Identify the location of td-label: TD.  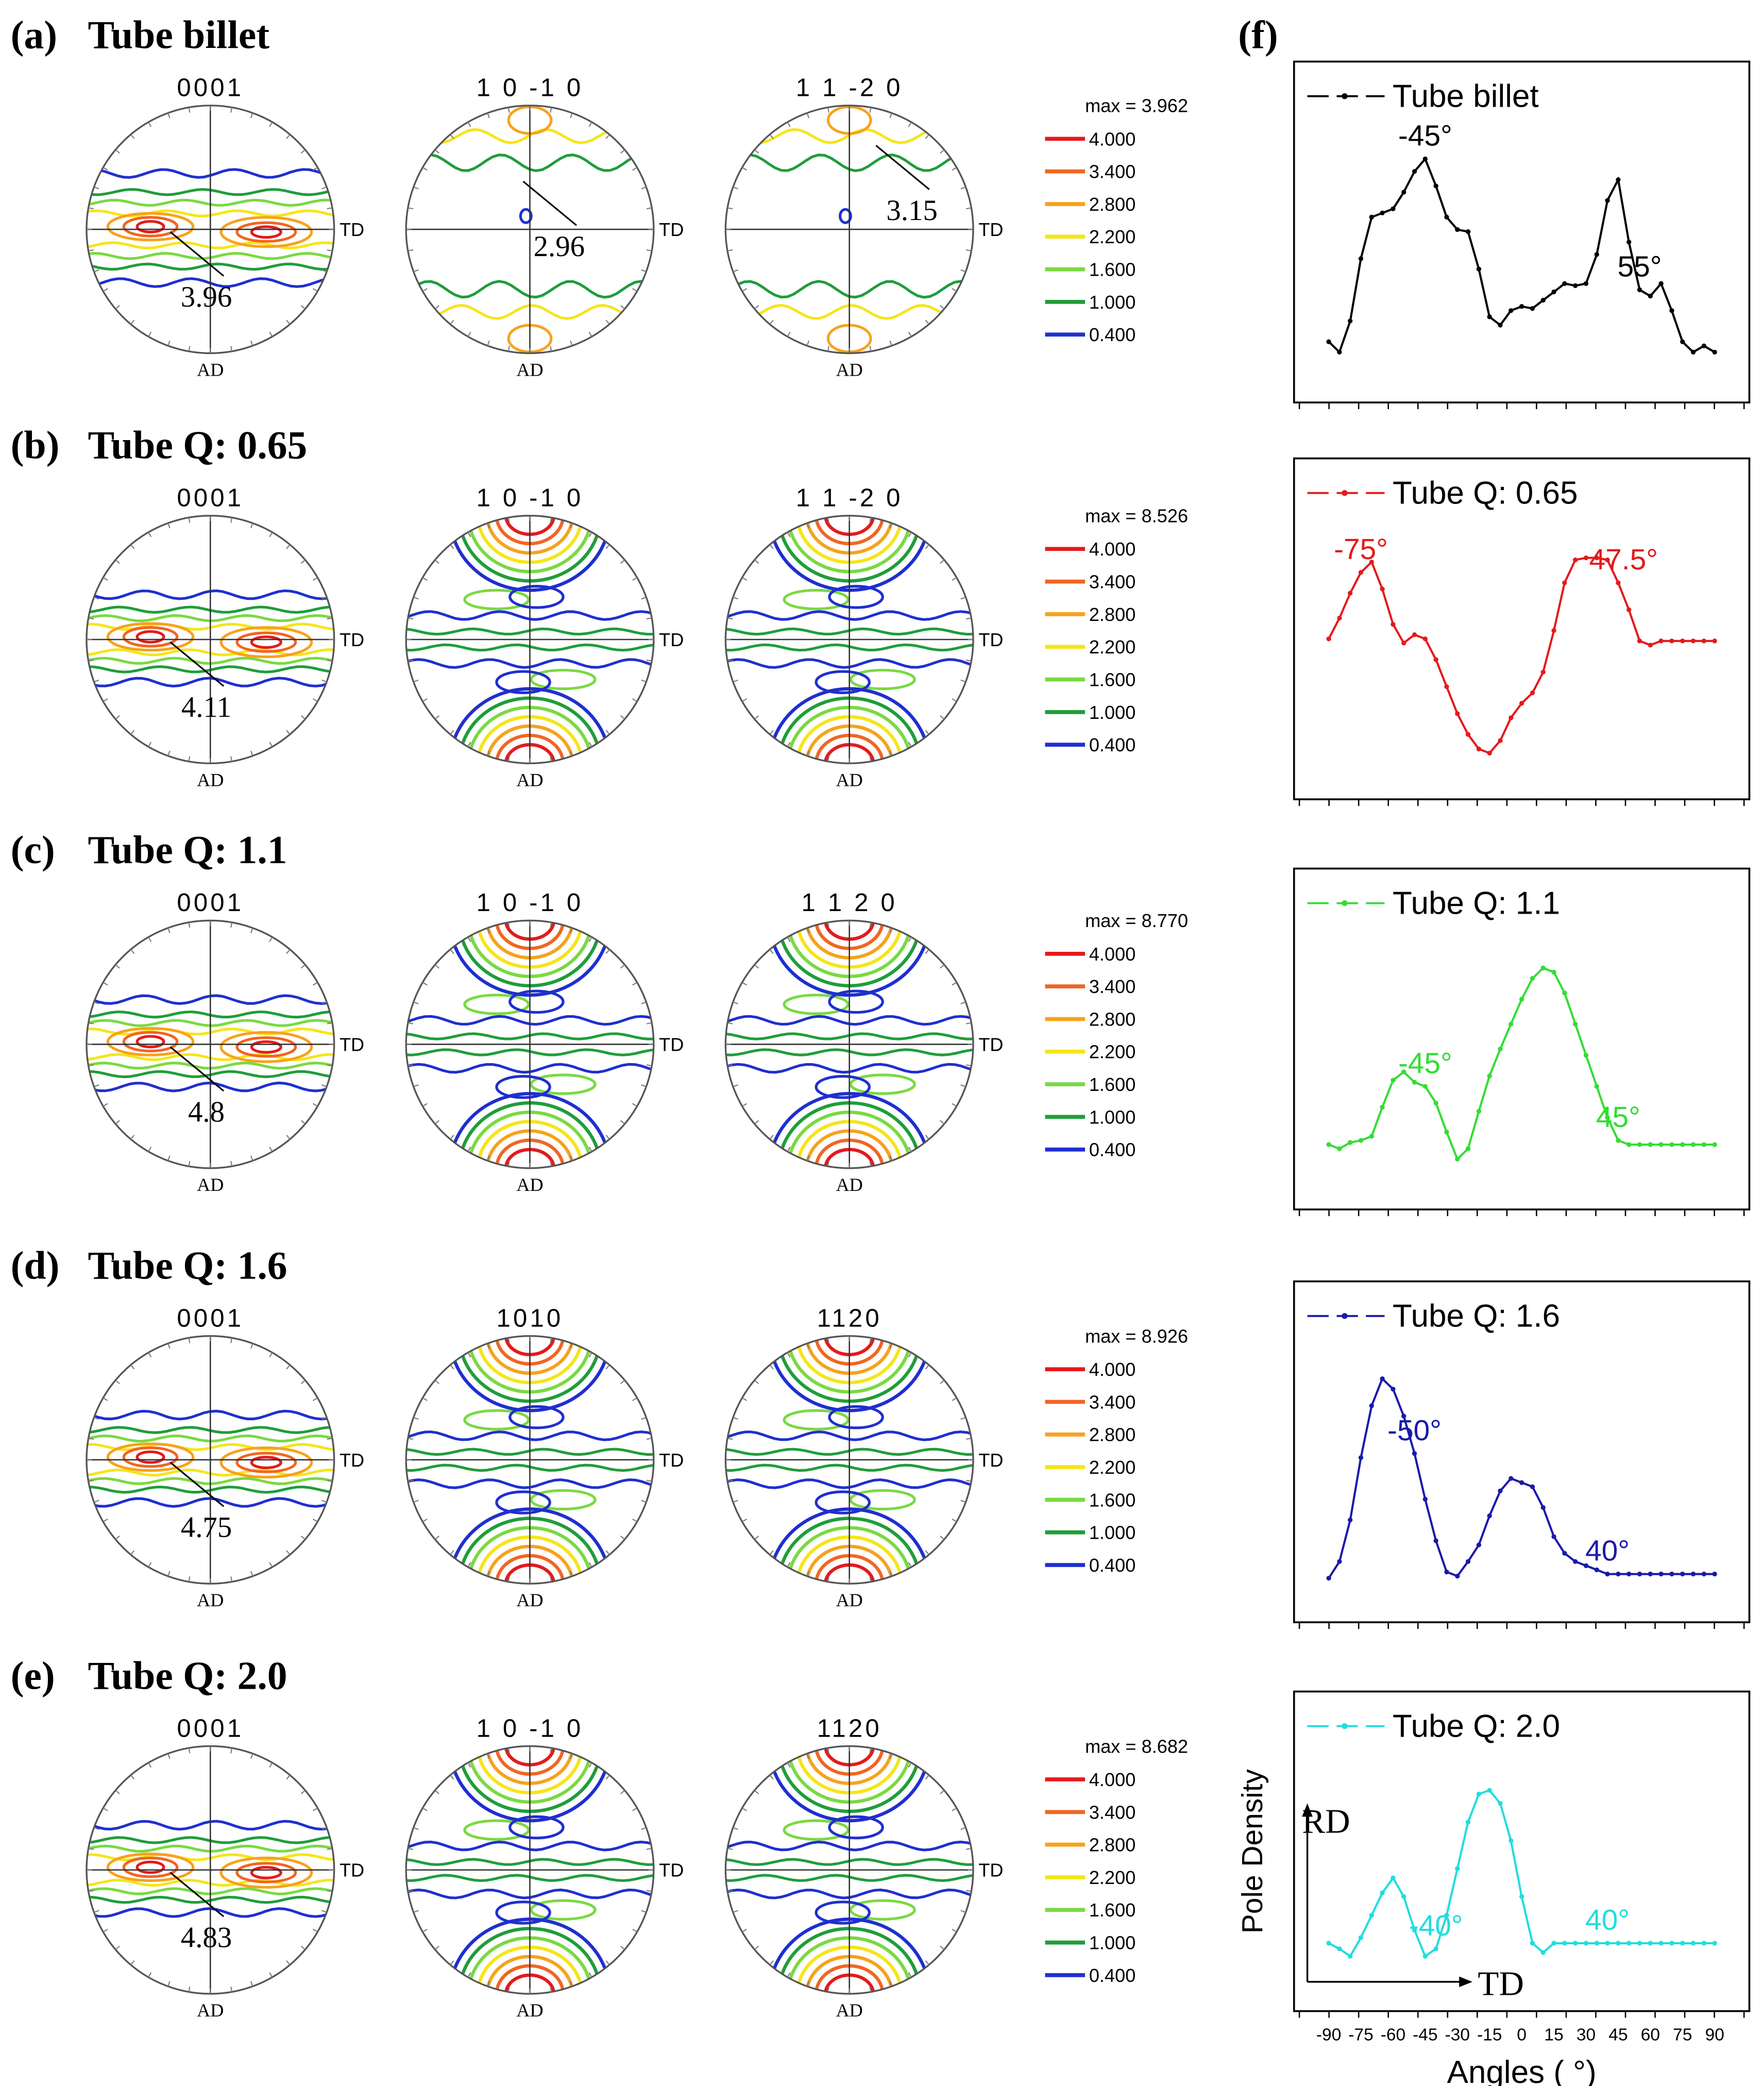
(672, 639).